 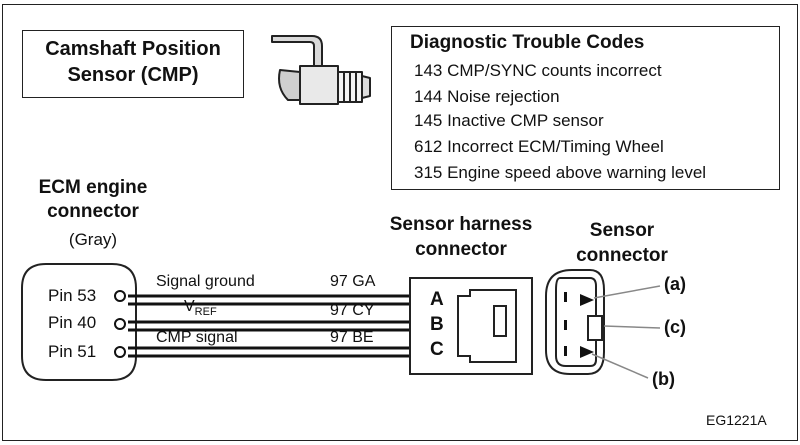 What do you see at coordinates (675, 327) in the screenshot?
I see `callout-label: (c)` at bounding box center [675, 327].